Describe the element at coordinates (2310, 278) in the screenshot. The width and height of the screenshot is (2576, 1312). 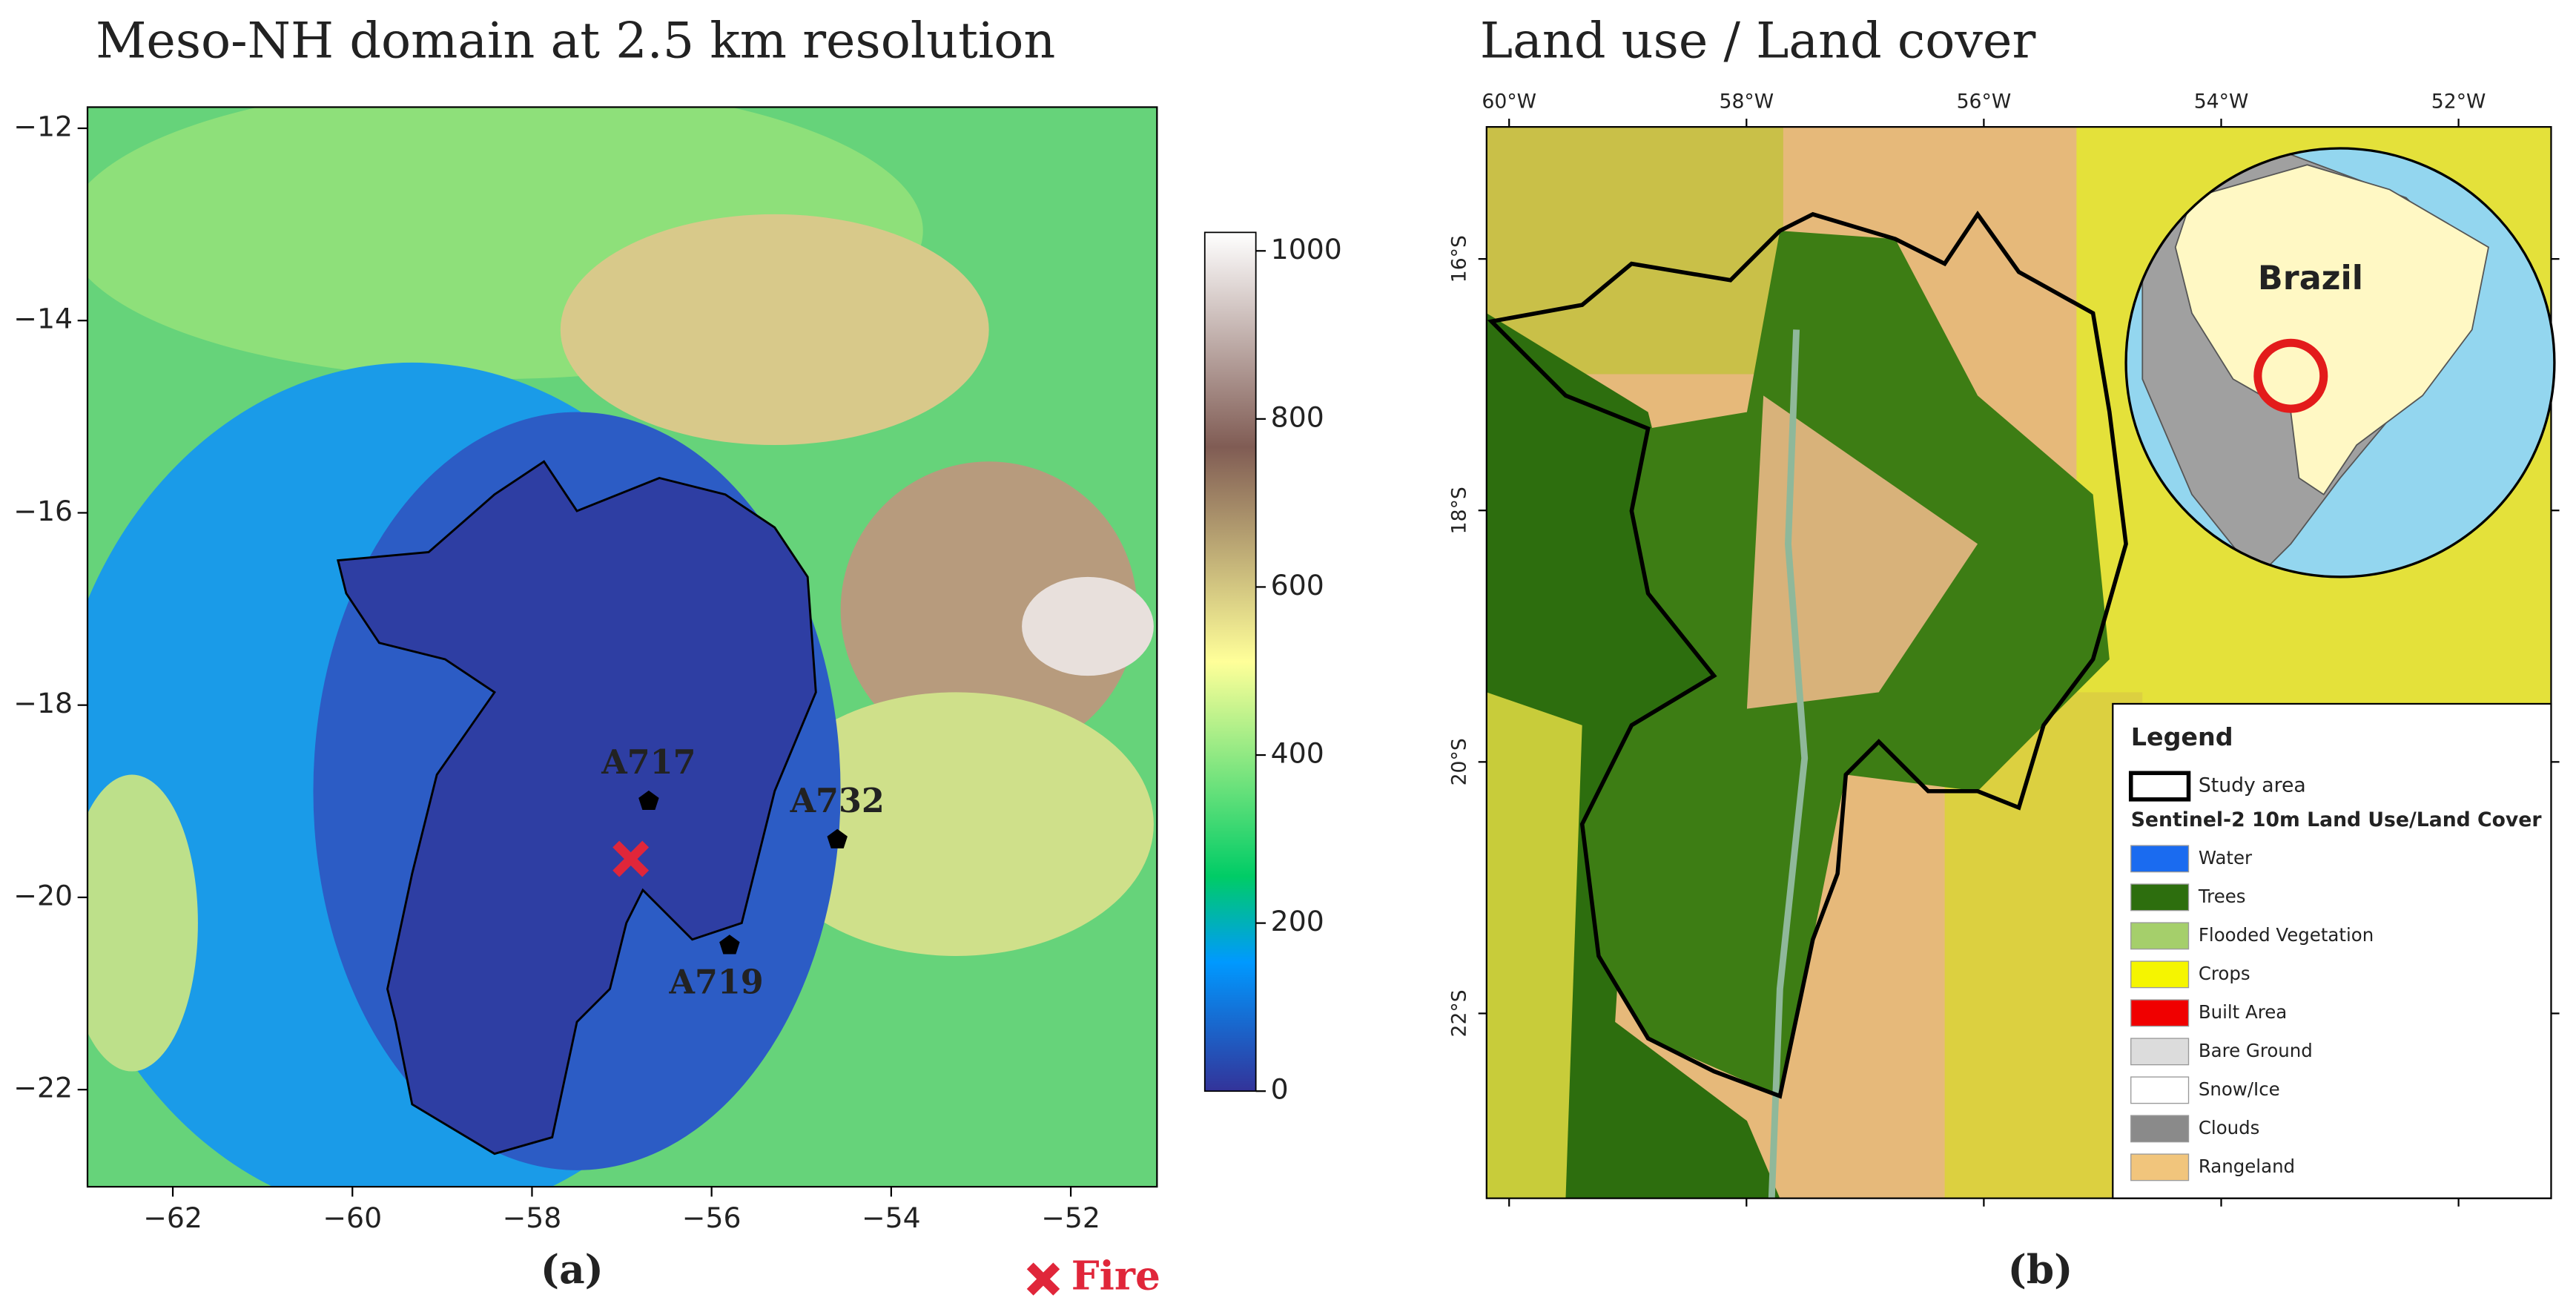
I see `inset-label: Brazil` at that location.